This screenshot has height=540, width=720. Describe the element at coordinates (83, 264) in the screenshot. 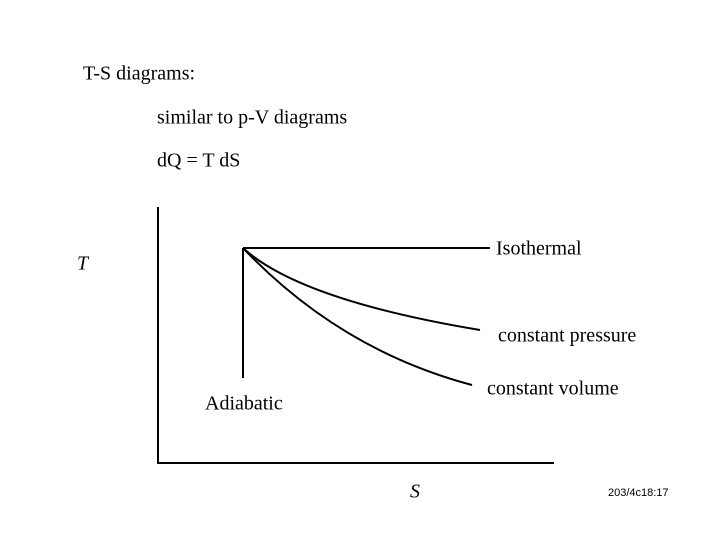

I see `y-axis-label: T` at that location.